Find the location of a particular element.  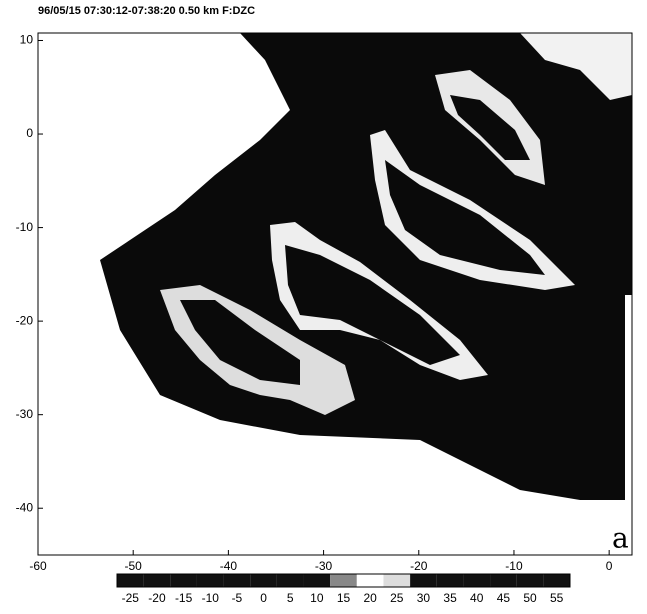

chart-title: 96/05/15 07:30:12-07:38:20 0.50 km F:DZC is located at coordinates (146, 11).